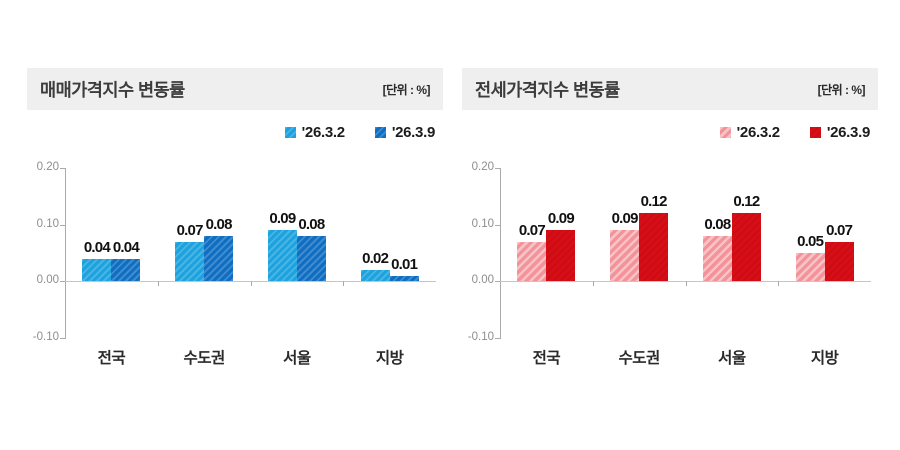 The width and height of the screenshot is (900, 450). Describe the element at coordinates (841, 89) in the screenshot. I see `jeonse-chart-unit-label: [단위 : %]` at that location.